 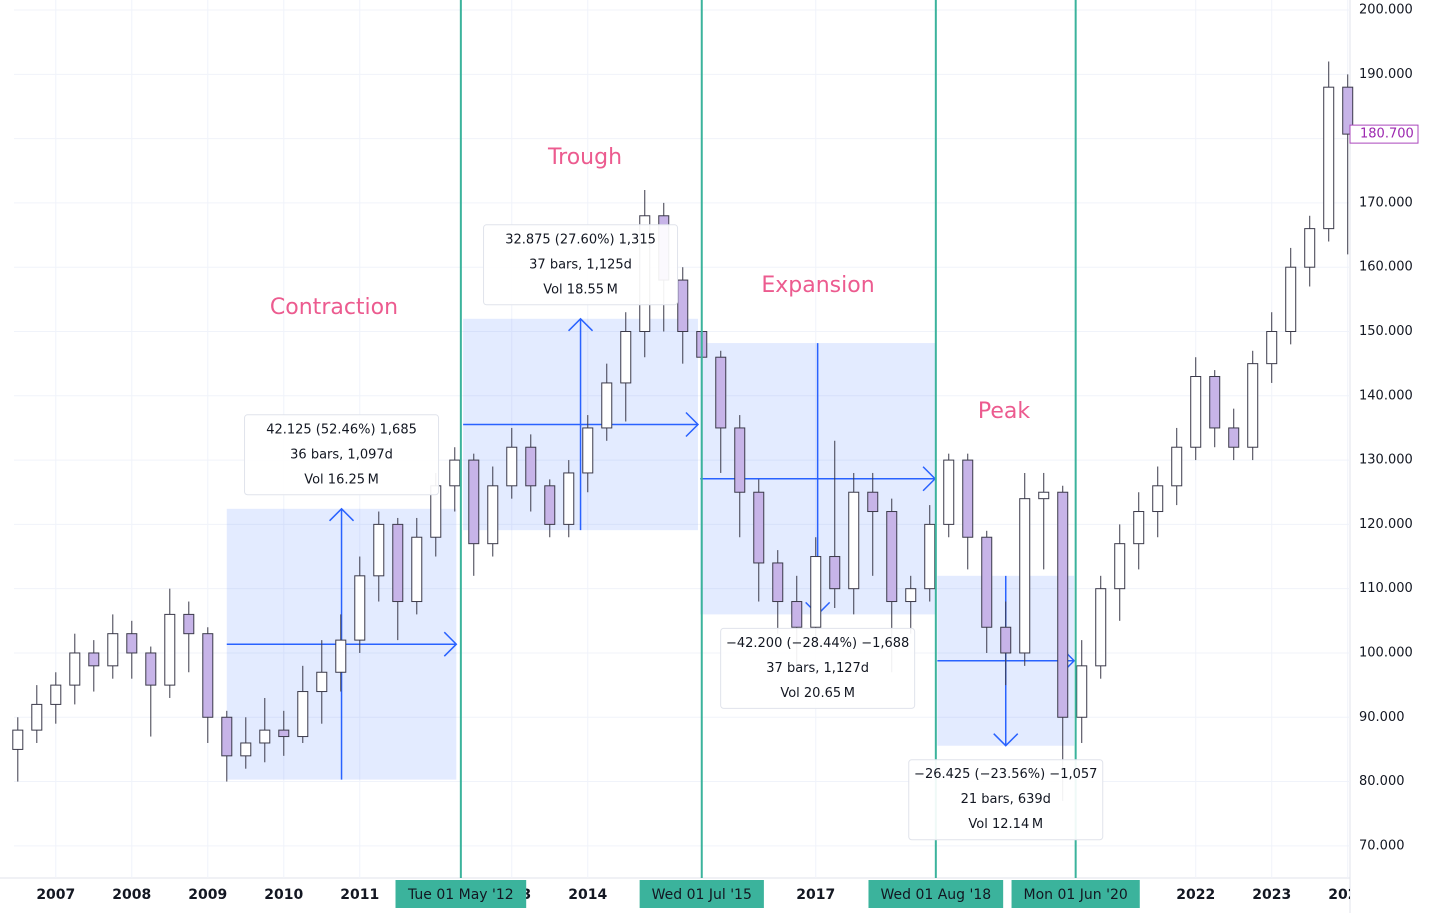 I want to click on event-label: Wed 01 Jul '15, so click(x=702, y=895).